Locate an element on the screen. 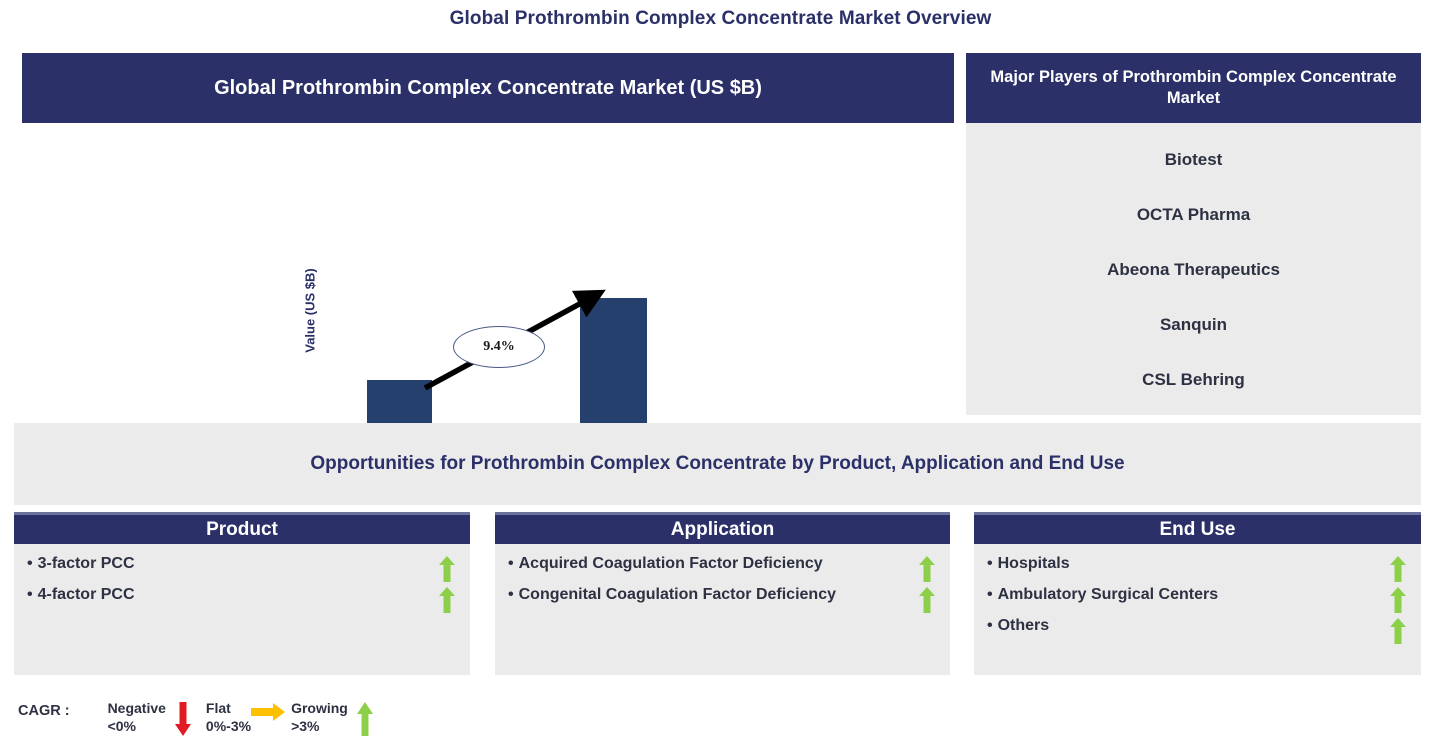  segment-label-text: Hospitals is located at coordinates (1033, 563).